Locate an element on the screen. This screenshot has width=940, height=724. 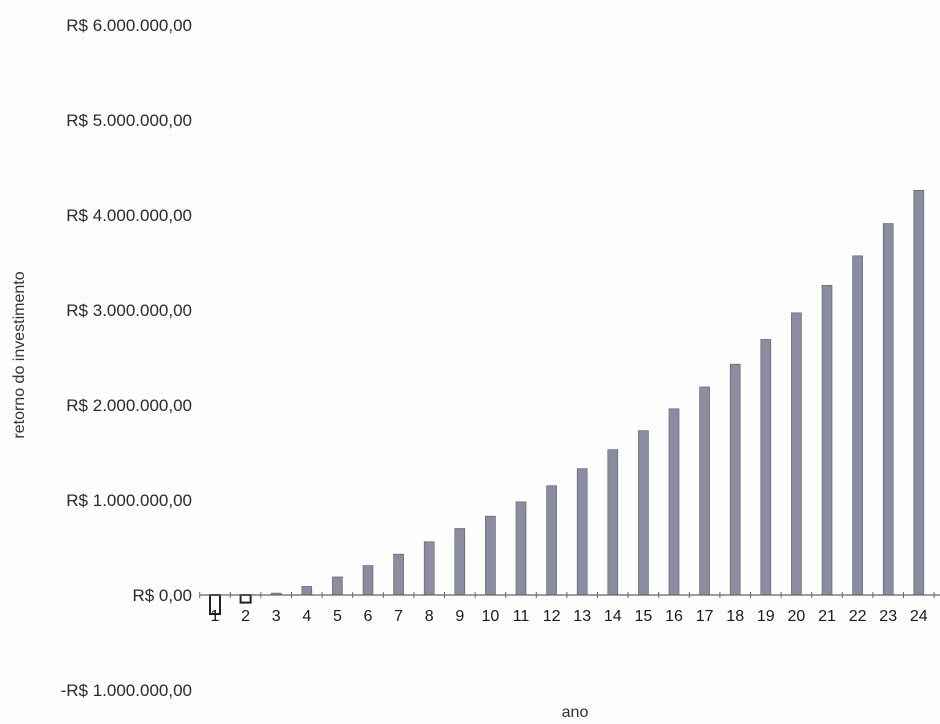
y-tick-label: R$ 2.000.000,00 is located at coordinates (129, 405).